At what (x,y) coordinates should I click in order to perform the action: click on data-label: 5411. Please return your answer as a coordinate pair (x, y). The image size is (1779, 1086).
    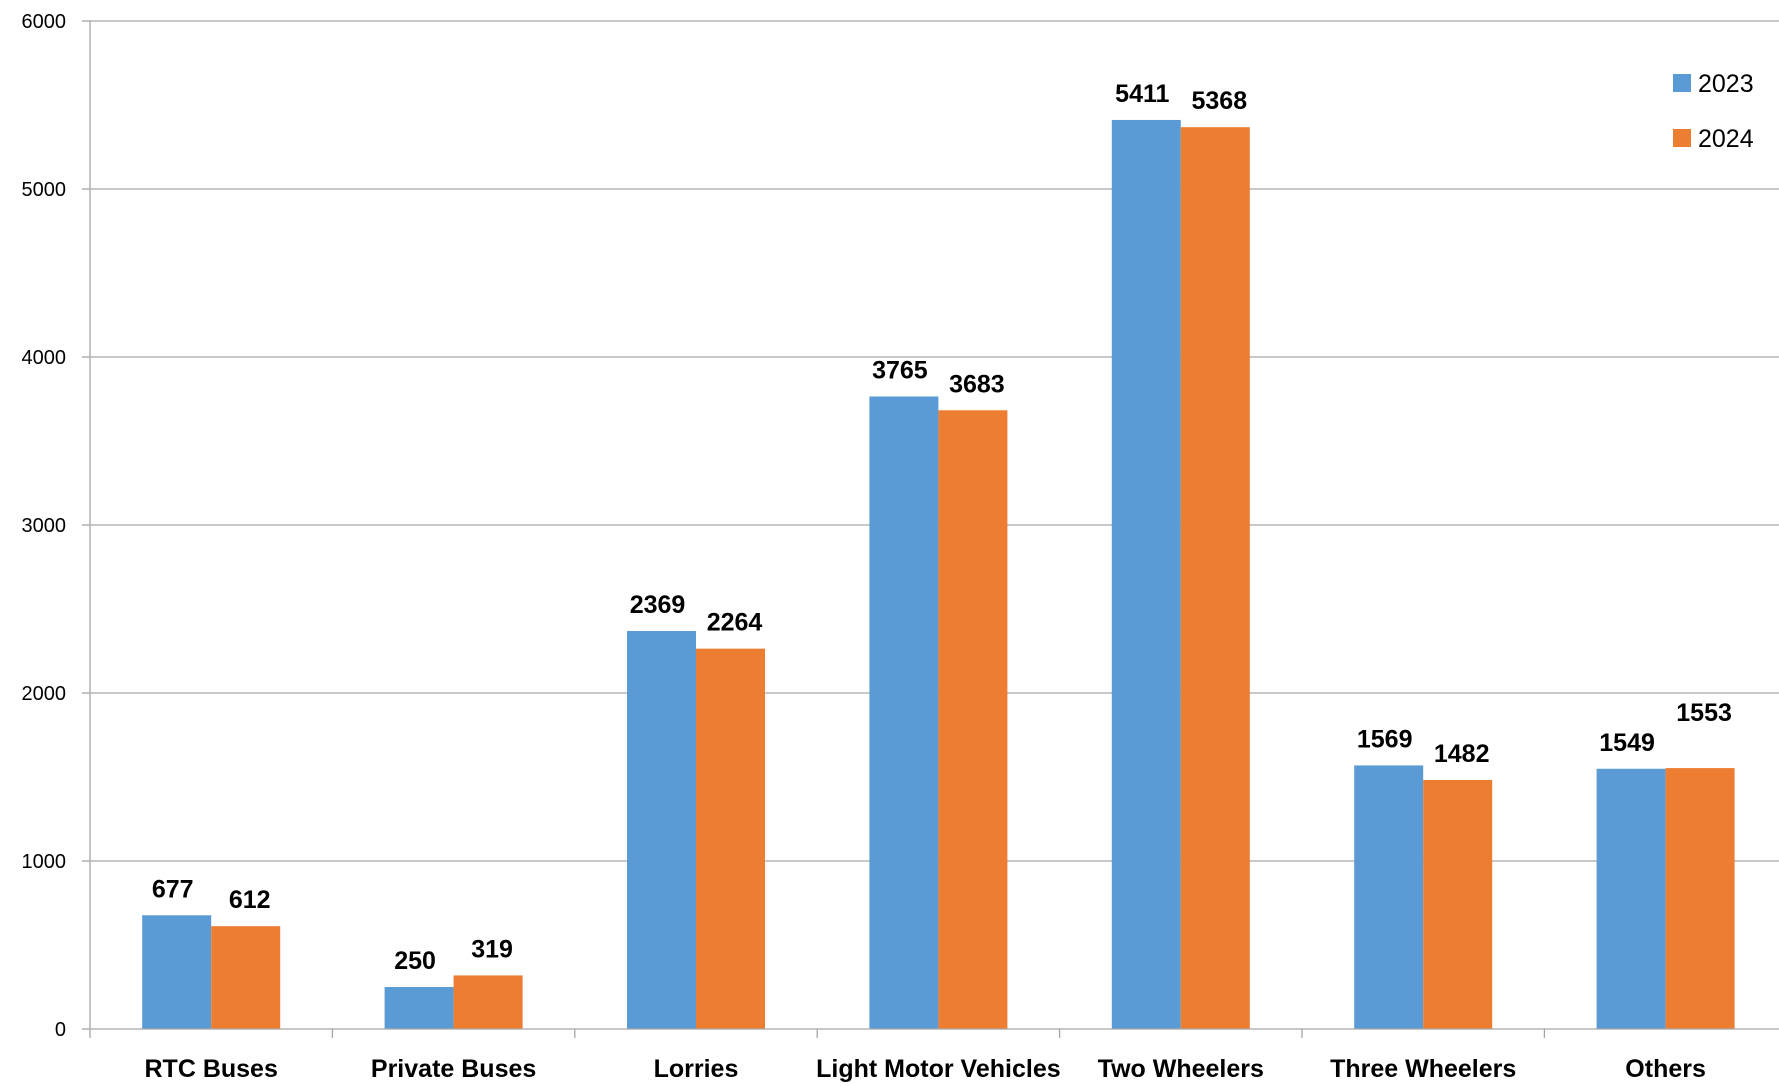
    Looking at the image, I should click on (1142, 94).